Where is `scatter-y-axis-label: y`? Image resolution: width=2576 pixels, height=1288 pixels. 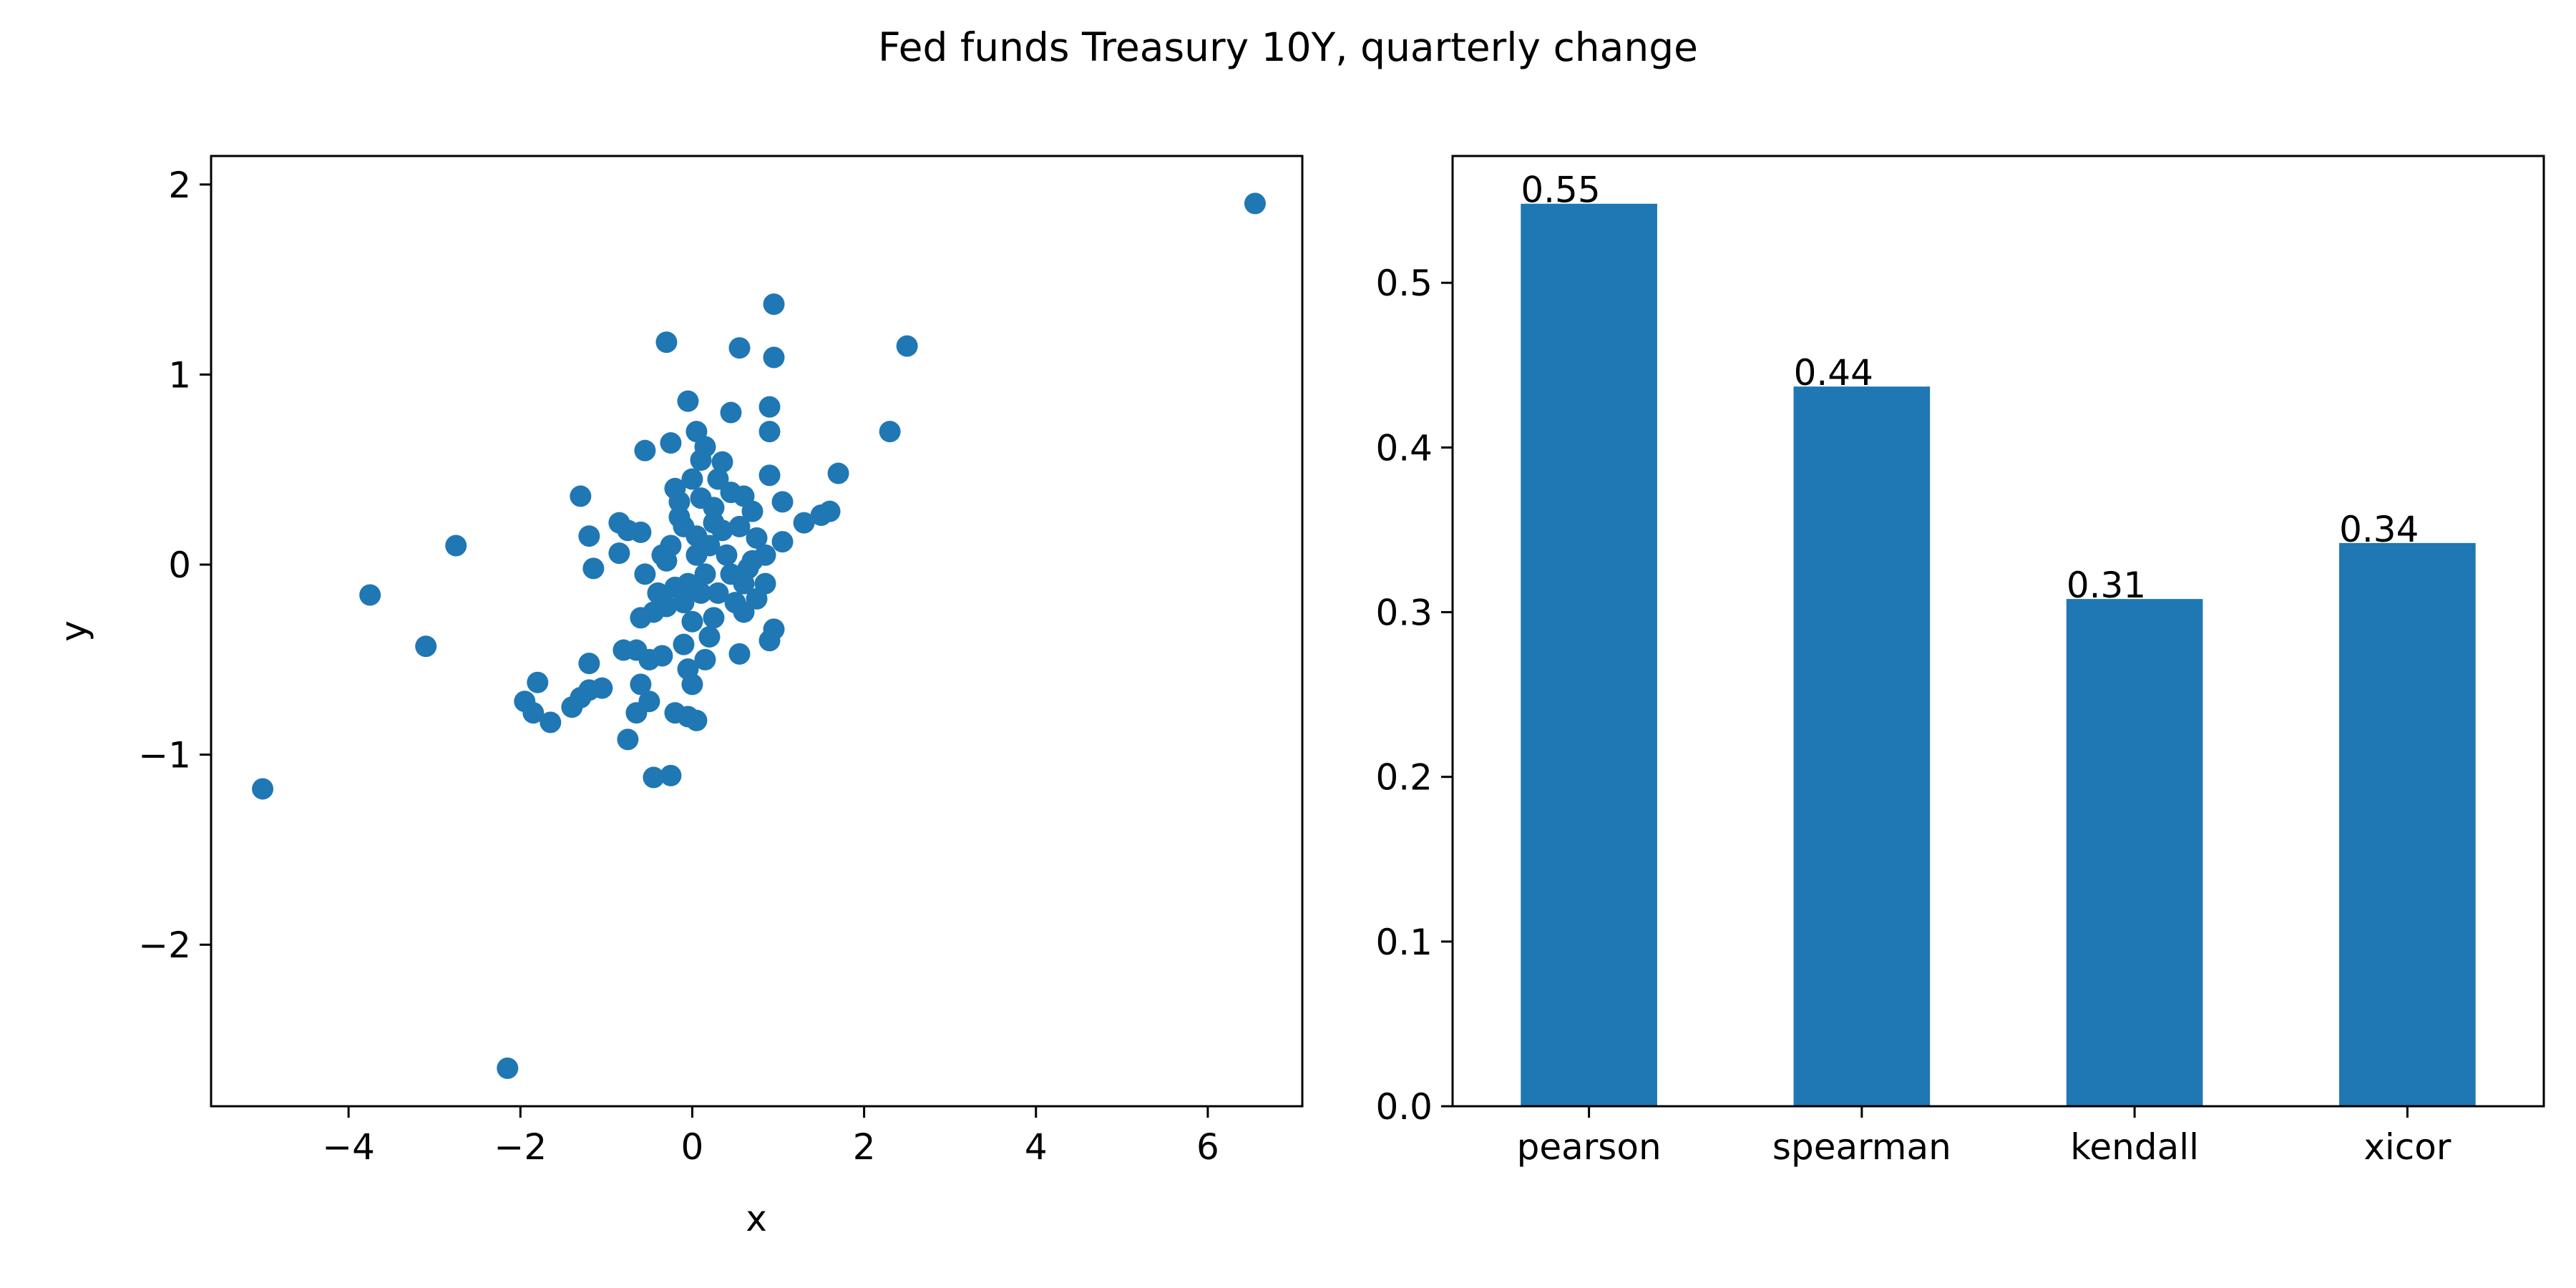
scatter-y-axis-label: y is located at coordinates (73, 631).